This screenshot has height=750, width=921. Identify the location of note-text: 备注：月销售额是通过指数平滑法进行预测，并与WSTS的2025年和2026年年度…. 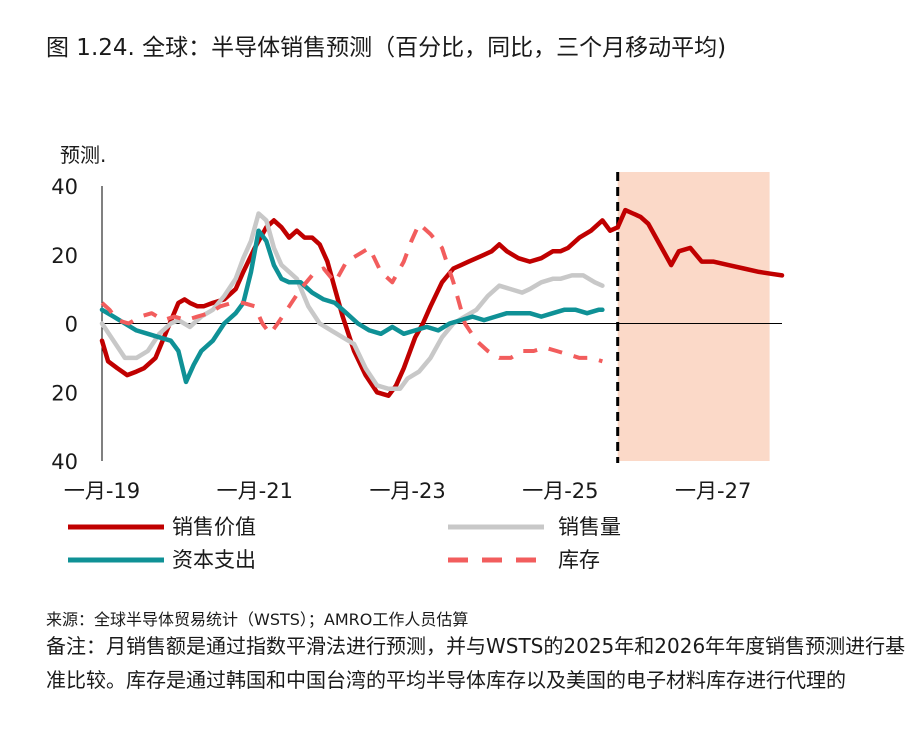
(476, 663).